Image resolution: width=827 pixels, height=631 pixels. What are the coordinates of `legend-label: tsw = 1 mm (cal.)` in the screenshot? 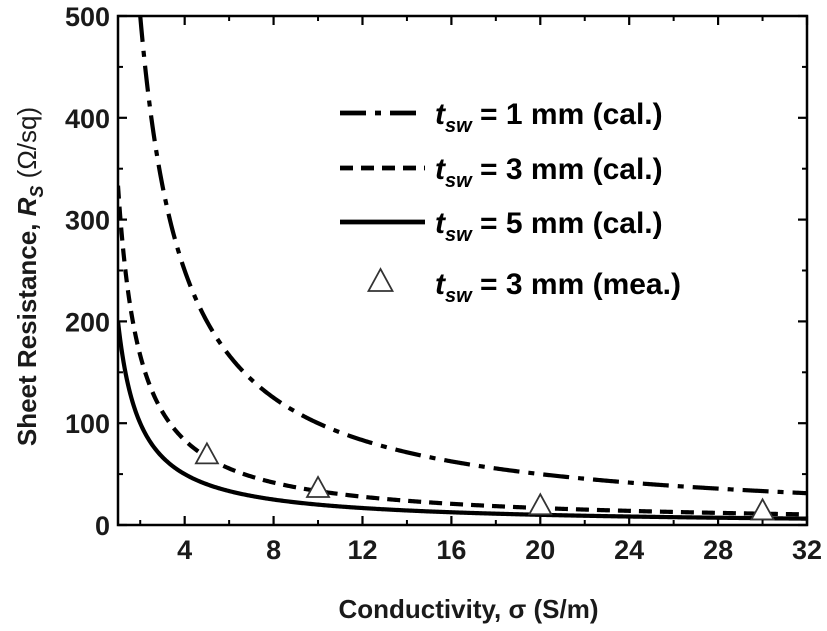 It's located at (549, 117).